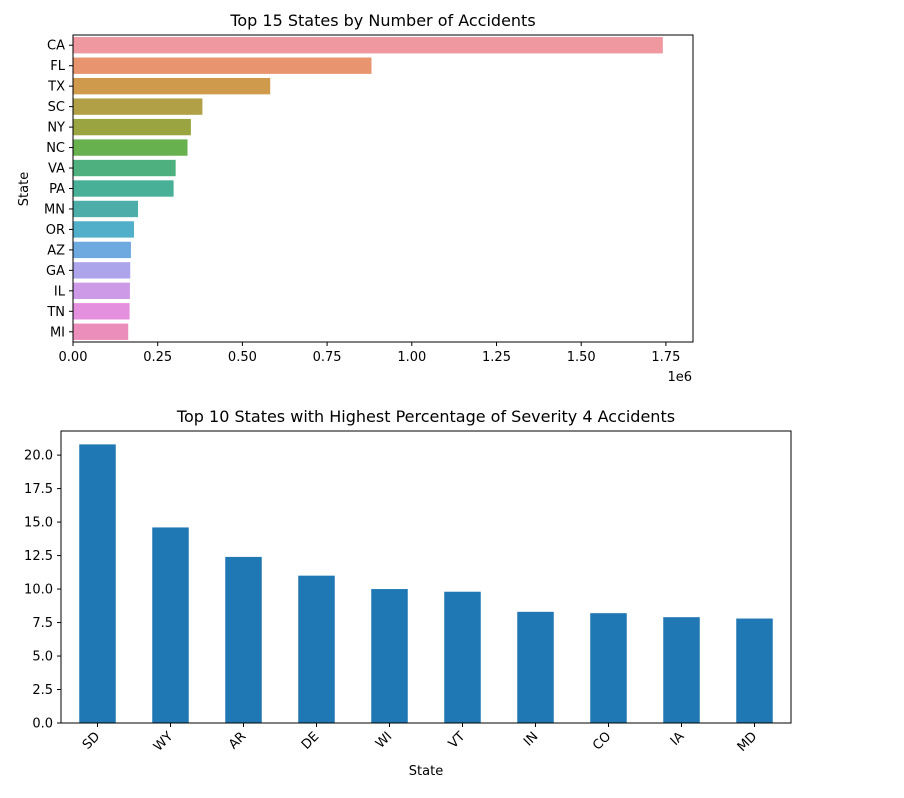 The width and height of the screenshot is (904, 798). I want to click on bar-va, so click(124, 168).